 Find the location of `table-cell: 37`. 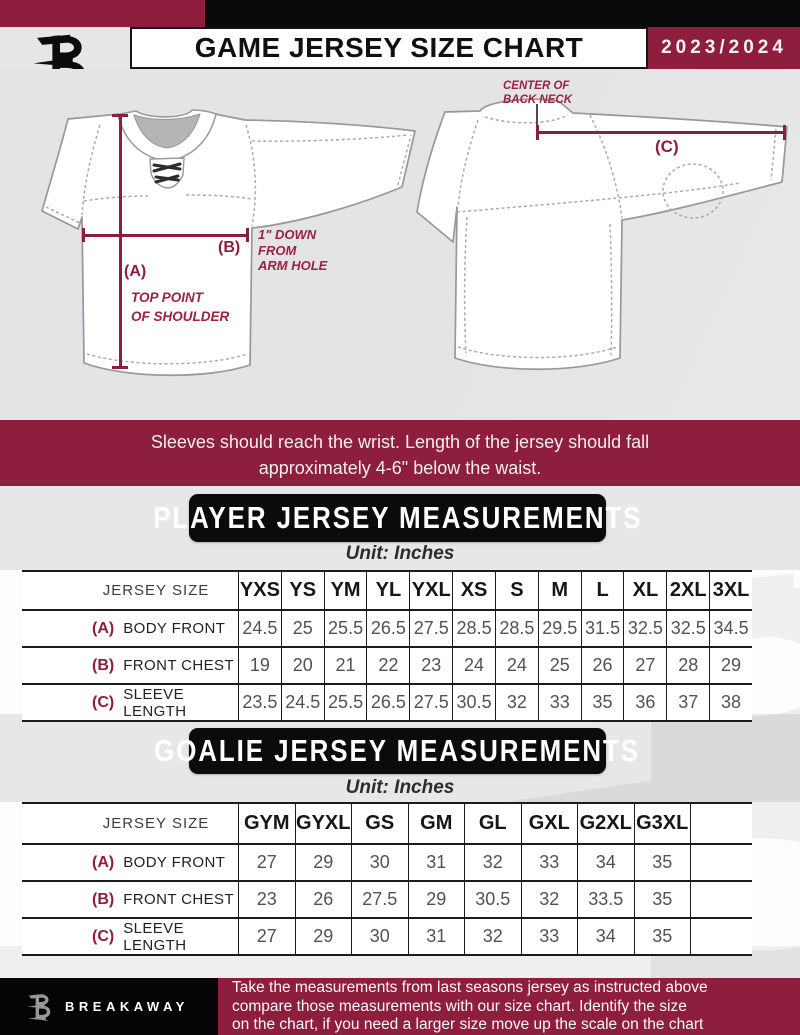

table-cell: 37 is located at coordinates (687, 702).